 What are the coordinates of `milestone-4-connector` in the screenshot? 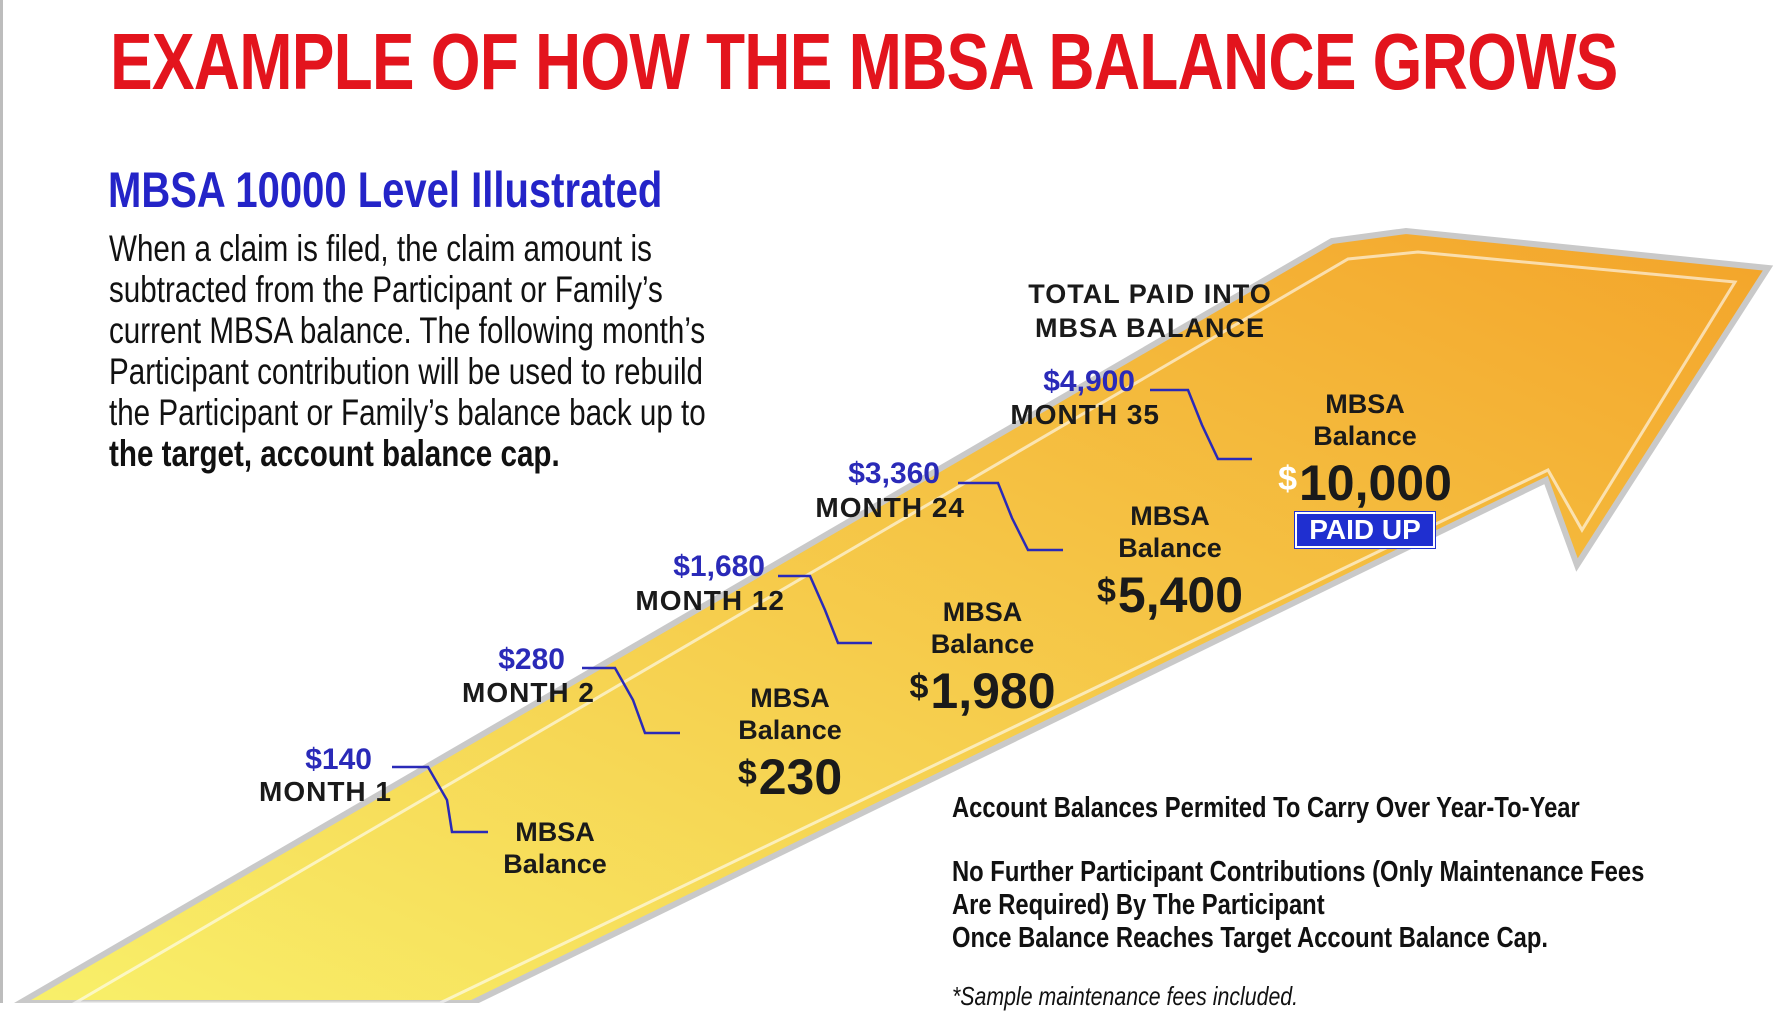 It's located at (1010, 516).